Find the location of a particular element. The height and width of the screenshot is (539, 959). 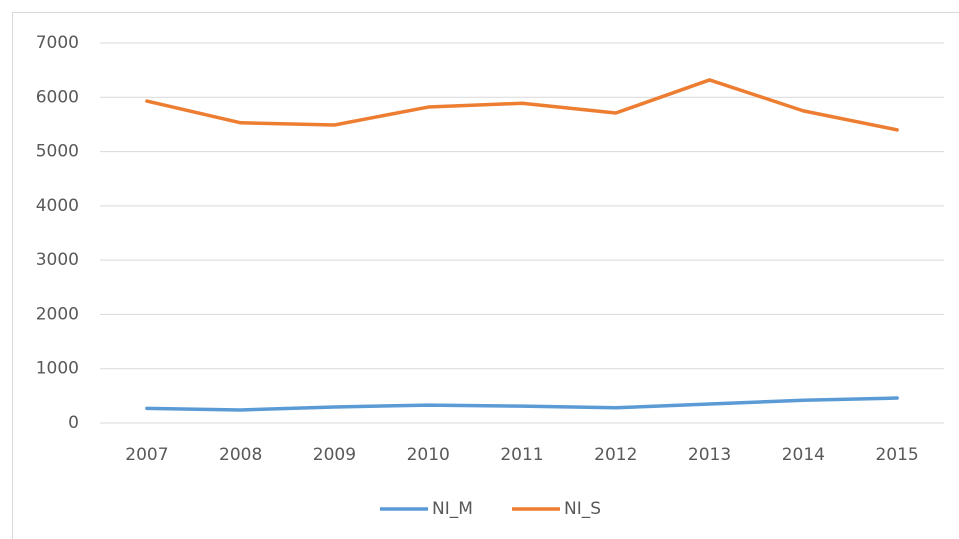

y-tick-label: 2000 is located at coordinates (57, 314).